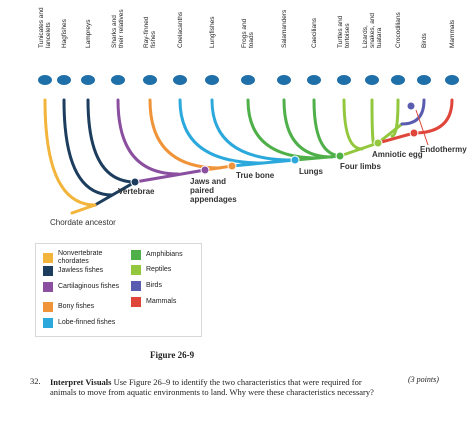 This screenshot has width=474, height=439. Describe the element at coordinates (360, 166) in the screenshot. I see `trait-label: Four limbs` at that location.